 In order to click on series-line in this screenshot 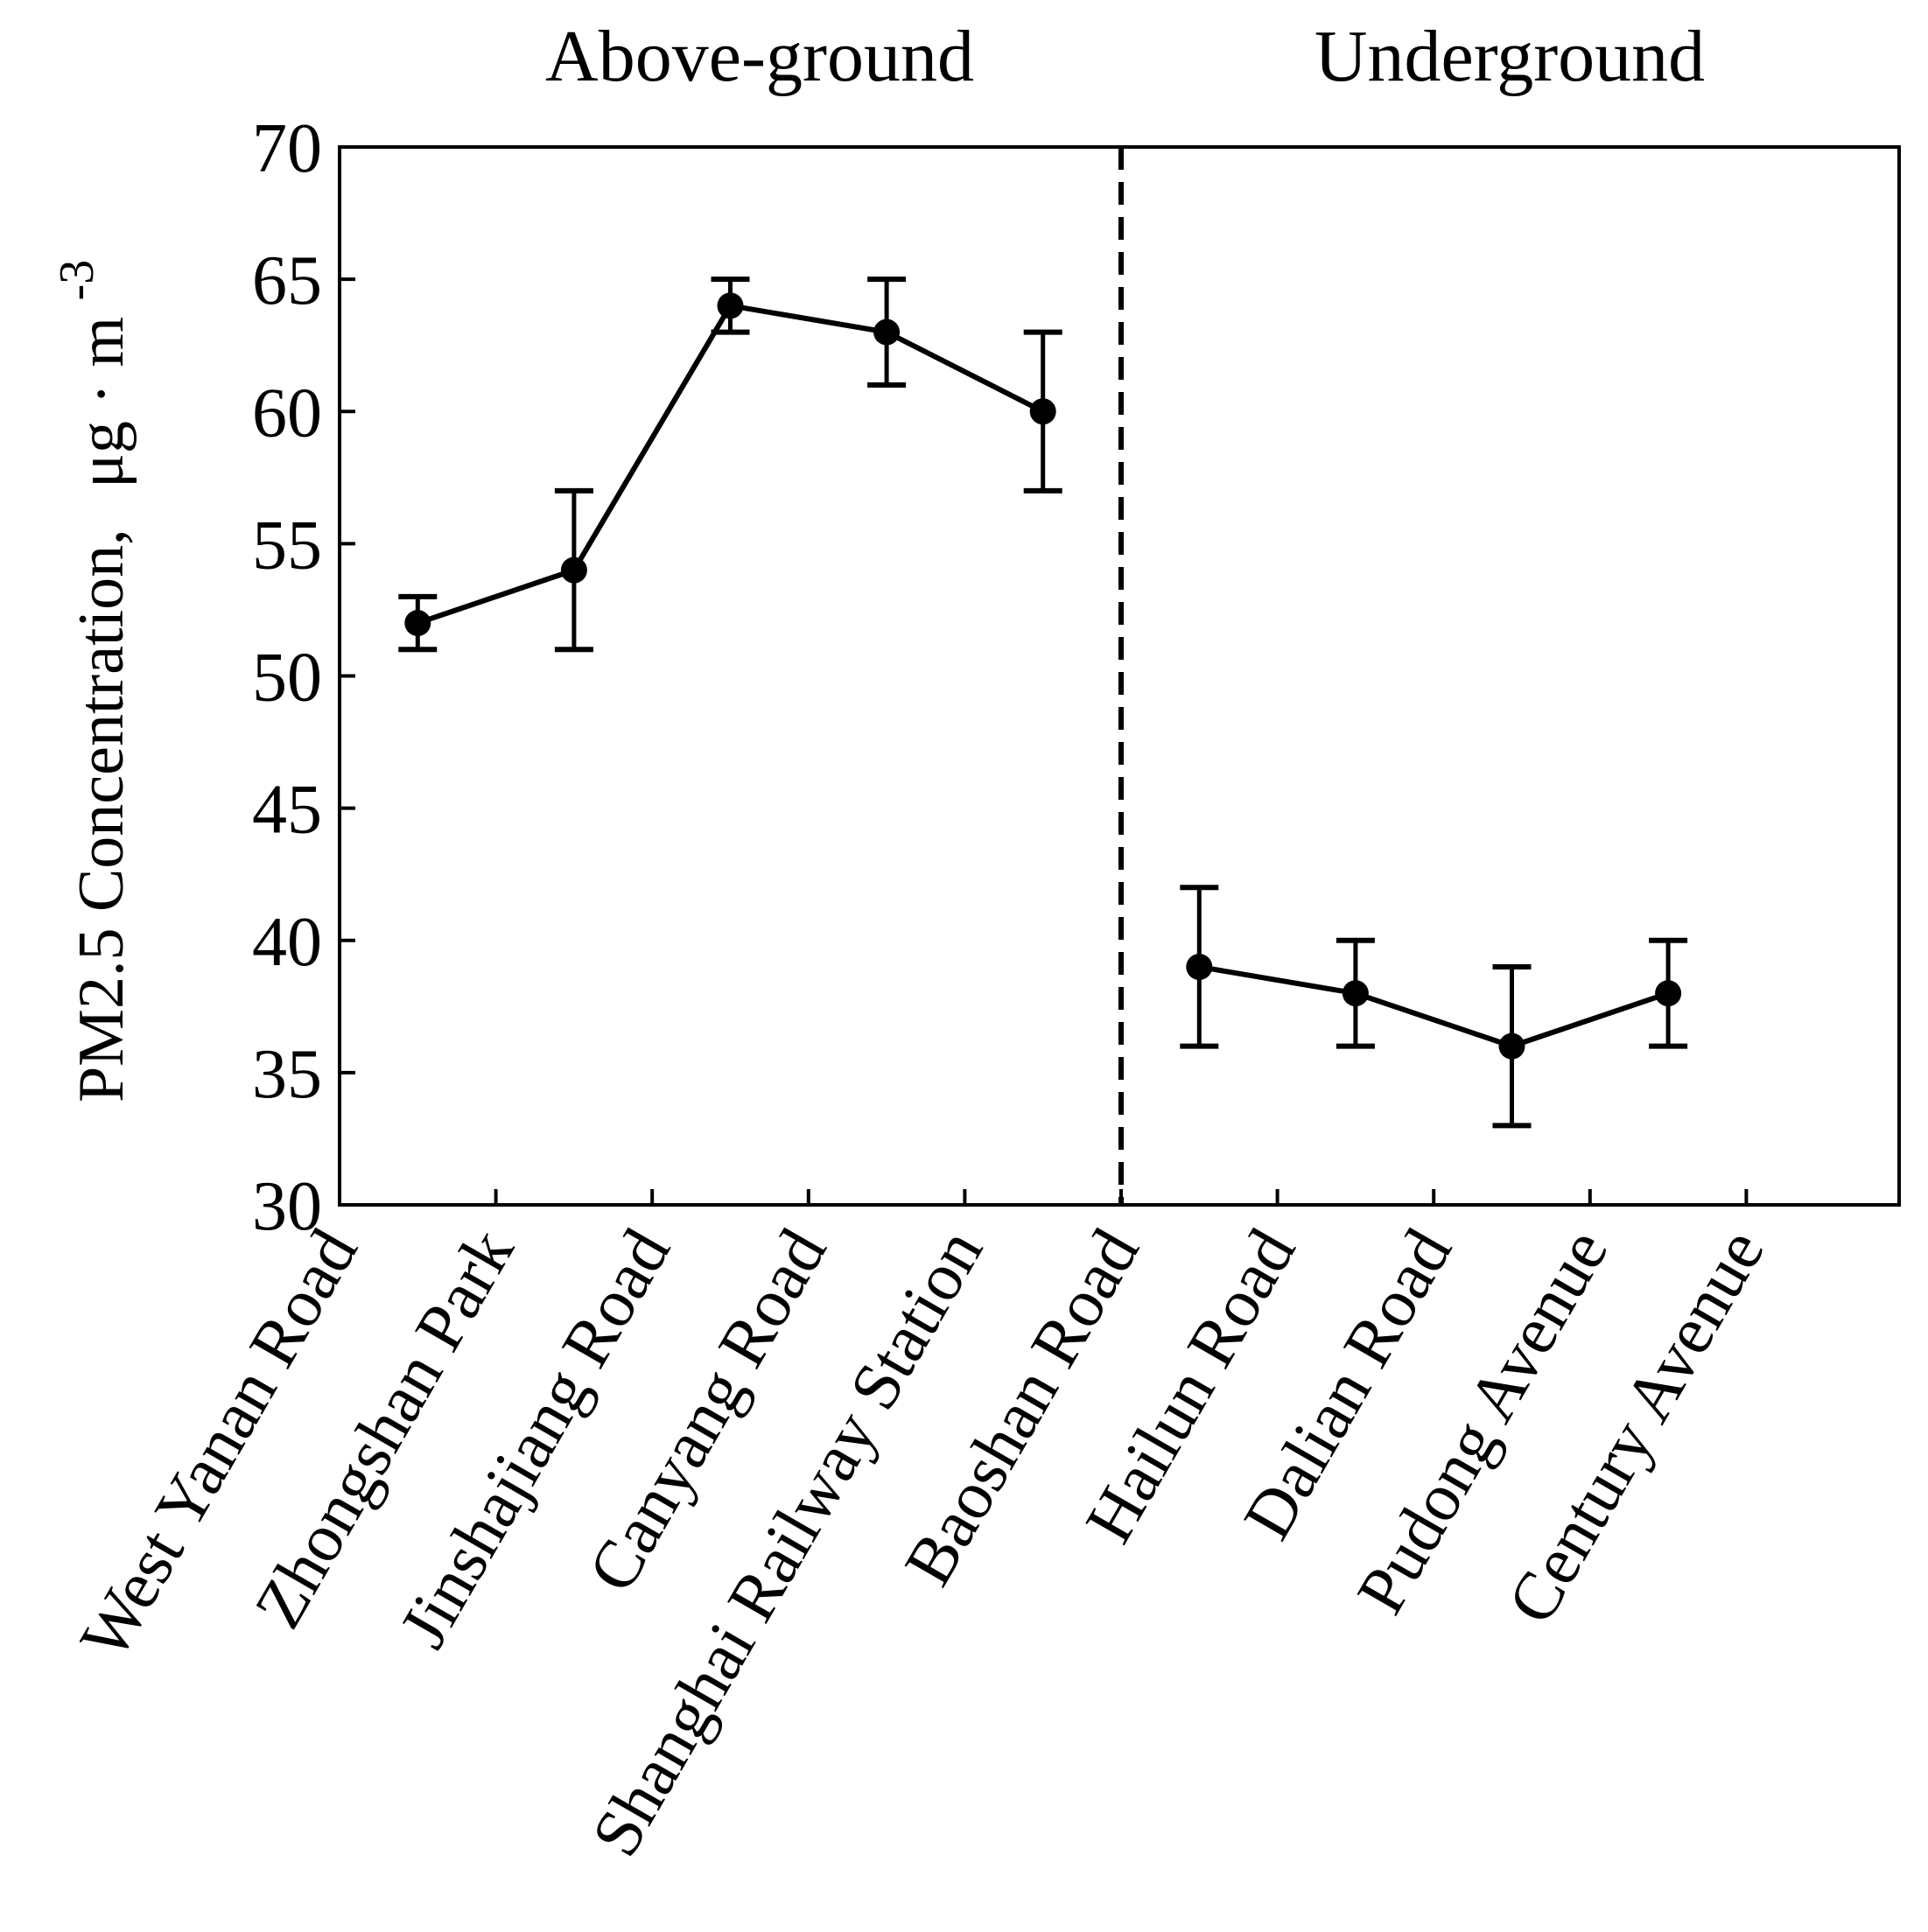, I will do `click(1434, 1006)`.